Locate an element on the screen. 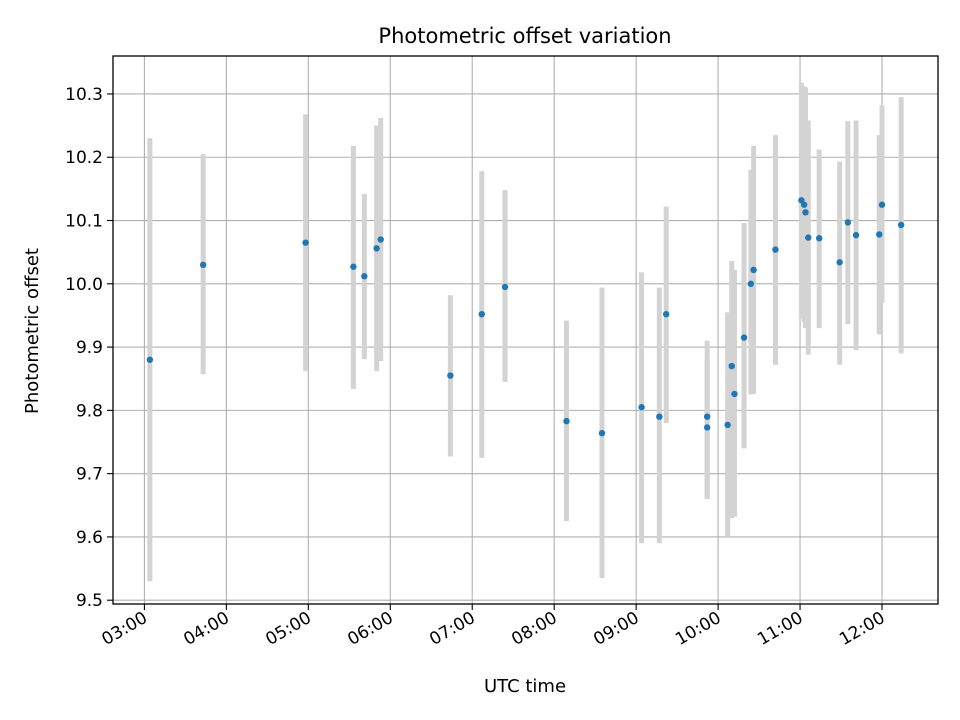 The image size is (960, 720). y-tick-label: 10.2 is located at coordinates (84, 158).